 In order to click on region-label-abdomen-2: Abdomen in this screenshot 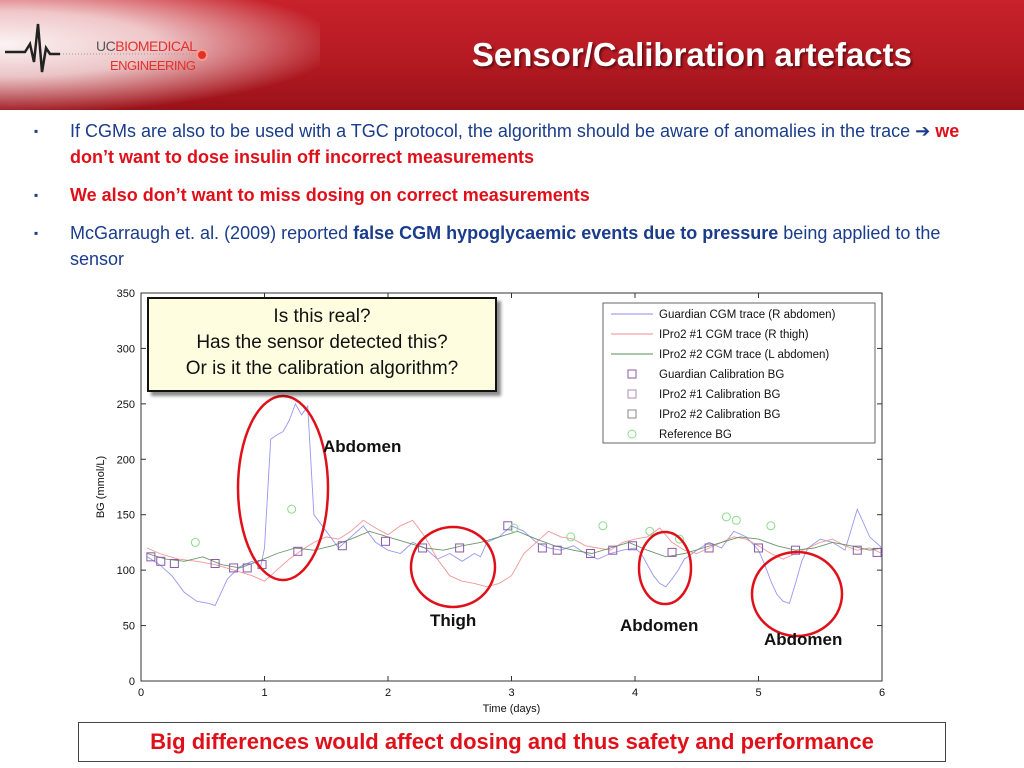, I will do `click(659, 625)`.